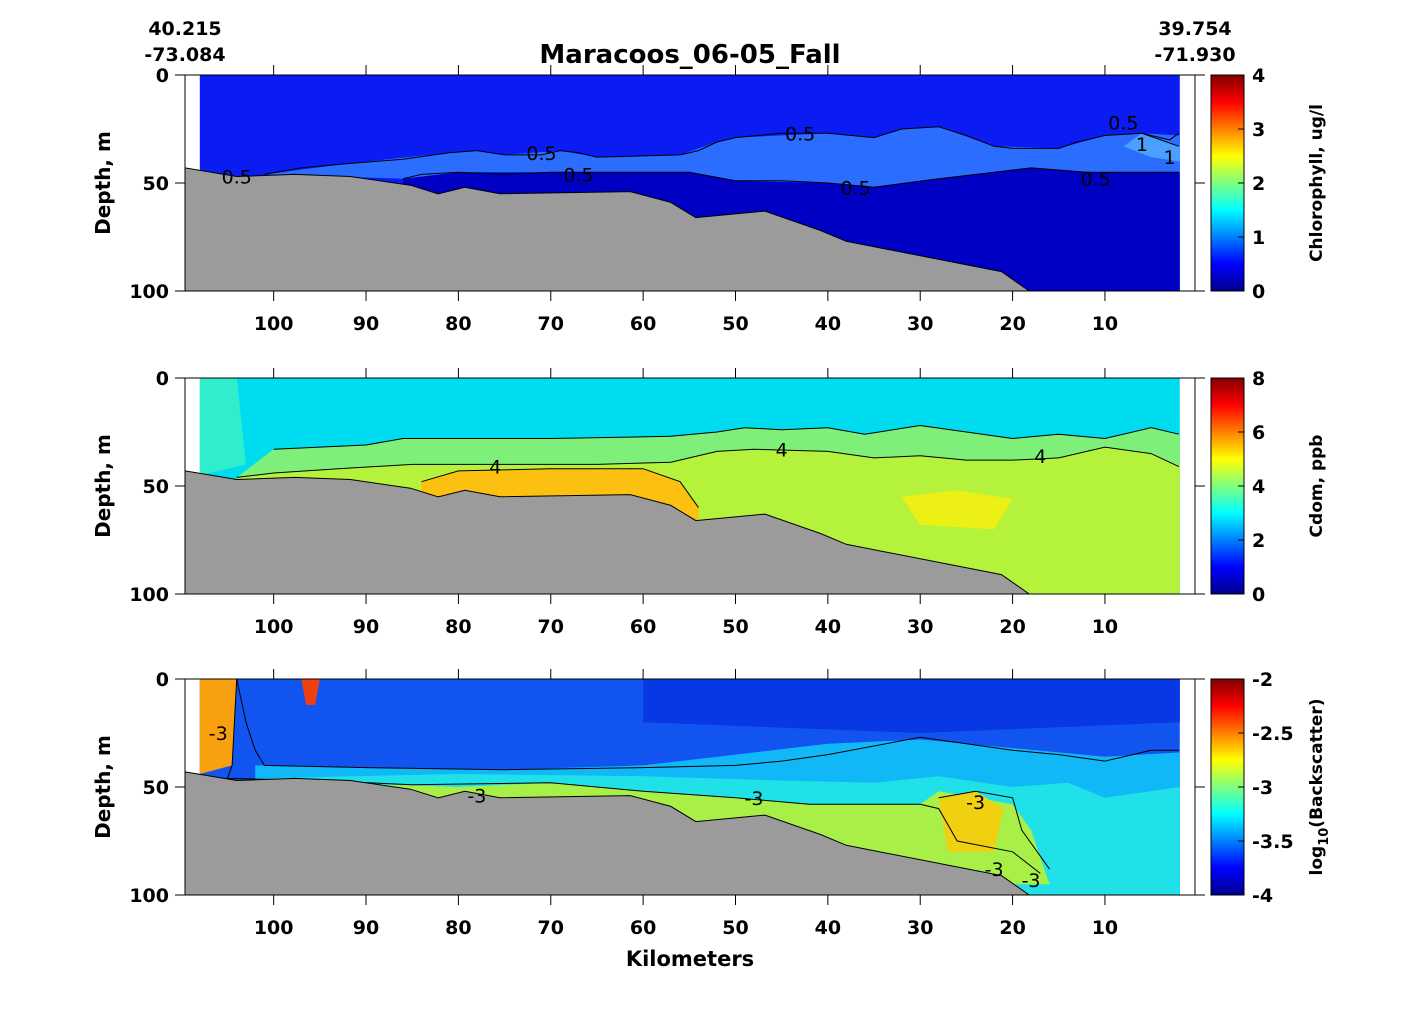 The image size is (1422, 1009). I want to click on plot-area: 0.50.50.50.50.50.50.511, so click(682, 183).